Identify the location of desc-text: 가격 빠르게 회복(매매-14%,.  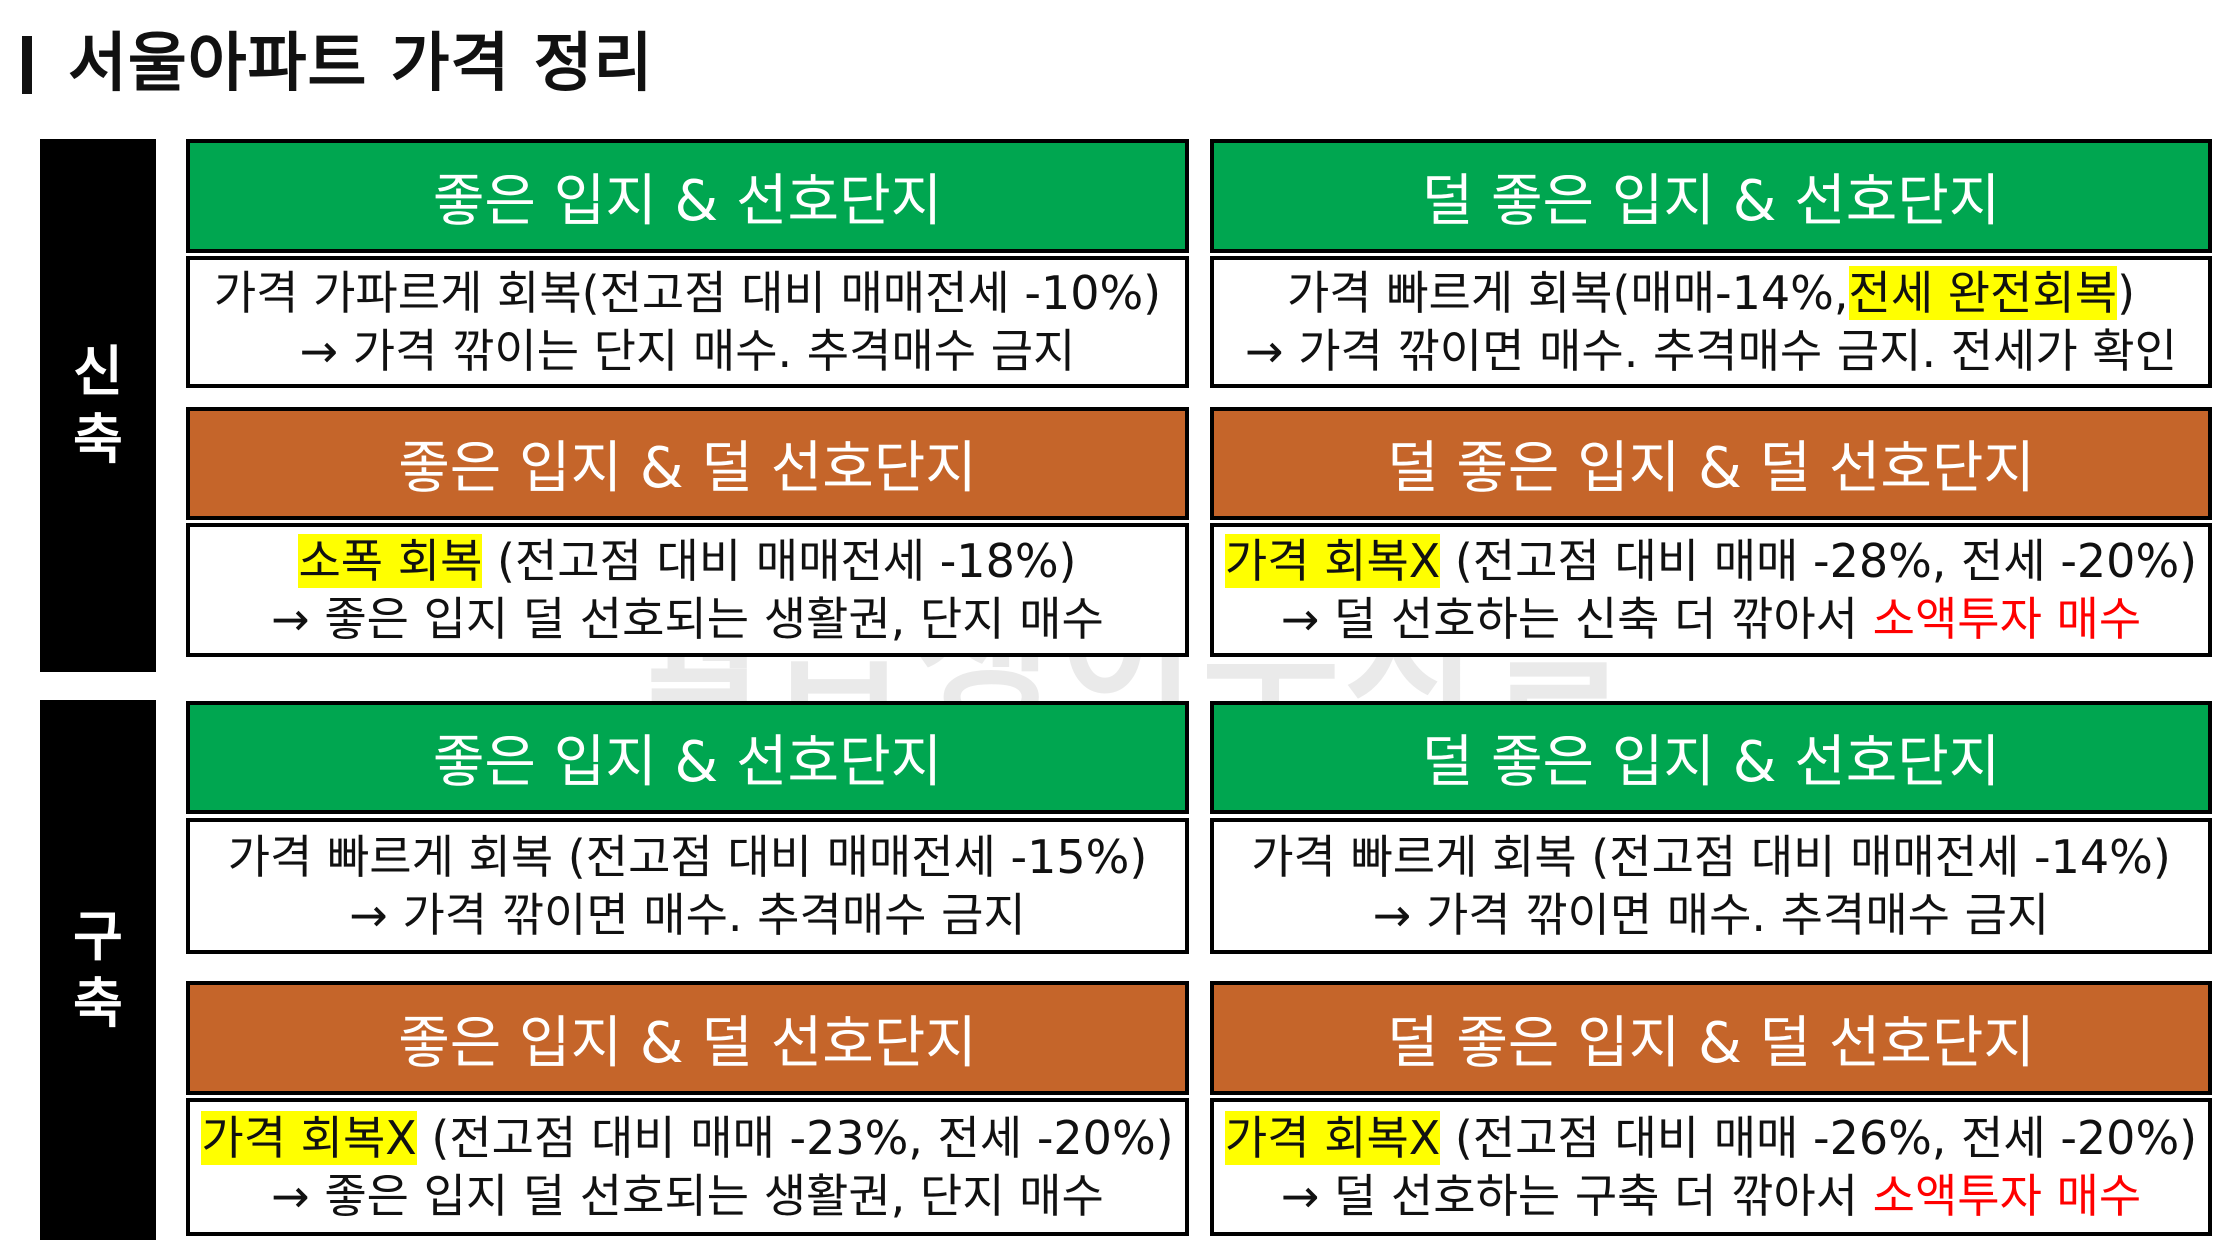
(1567, 293).